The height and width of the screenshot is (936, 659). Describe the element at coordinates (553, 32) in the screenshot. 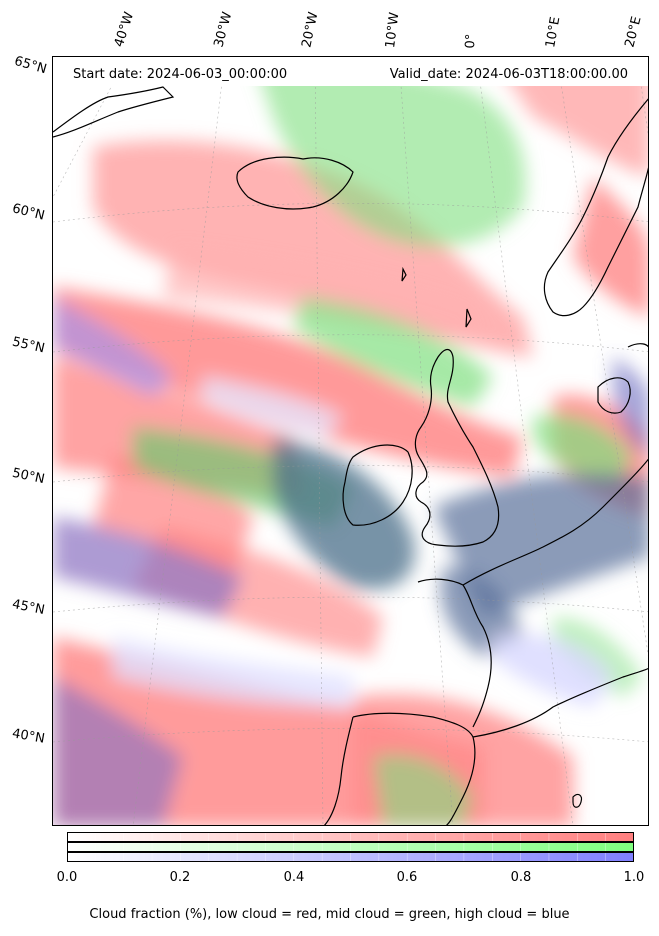

I see `lon-label-10e: 10°E` at that location.